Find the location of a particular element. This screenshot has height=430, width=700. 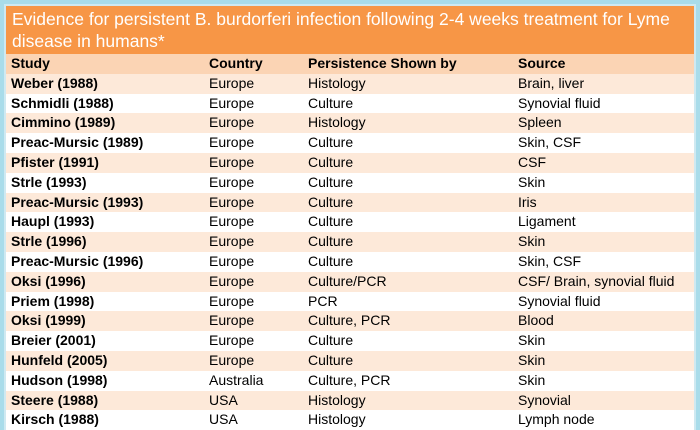

table-row: Weber (1988) Europe Histology Brain, liver is located at coordinates (350, 83).